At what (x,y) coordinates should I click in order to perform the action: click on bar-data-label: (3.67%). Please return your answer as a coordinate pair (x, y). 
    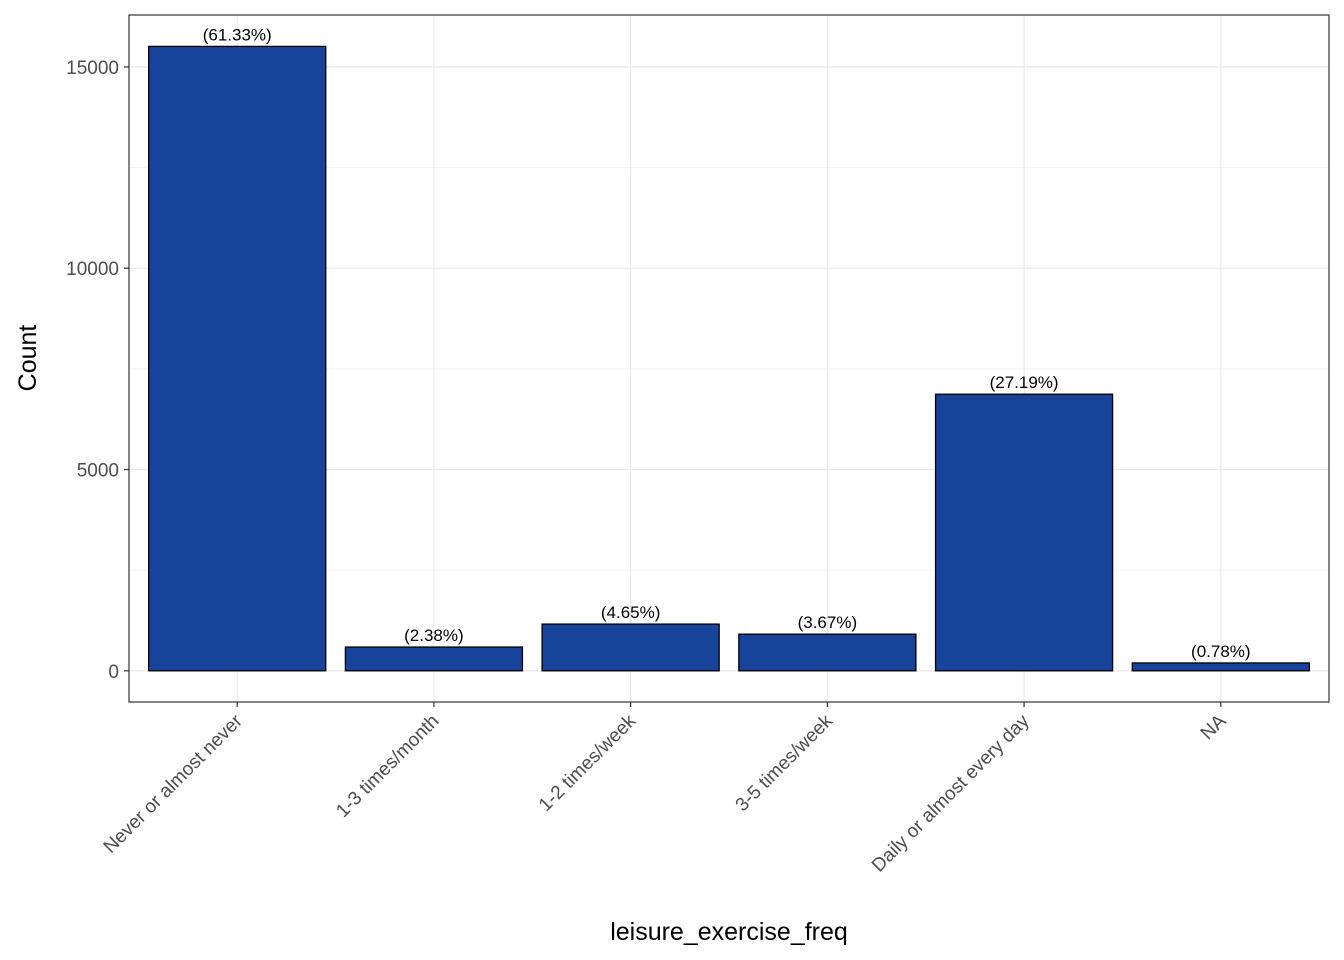
    Looking at the image, I should click on (828, 622).